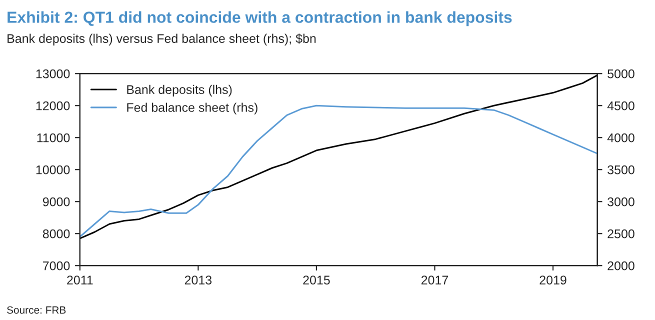  What do you see at coordinates (56, 201) in the screenshot?
I see `y-tick-label: 9000` at bounding box center [56, 201].